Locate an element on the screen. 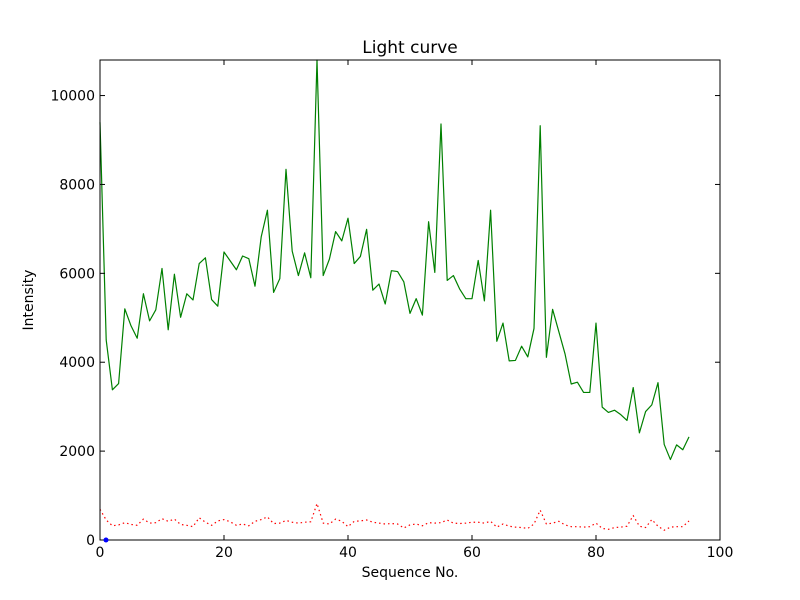  y-tick-label: 4000 is located at coordinates (77, 363).